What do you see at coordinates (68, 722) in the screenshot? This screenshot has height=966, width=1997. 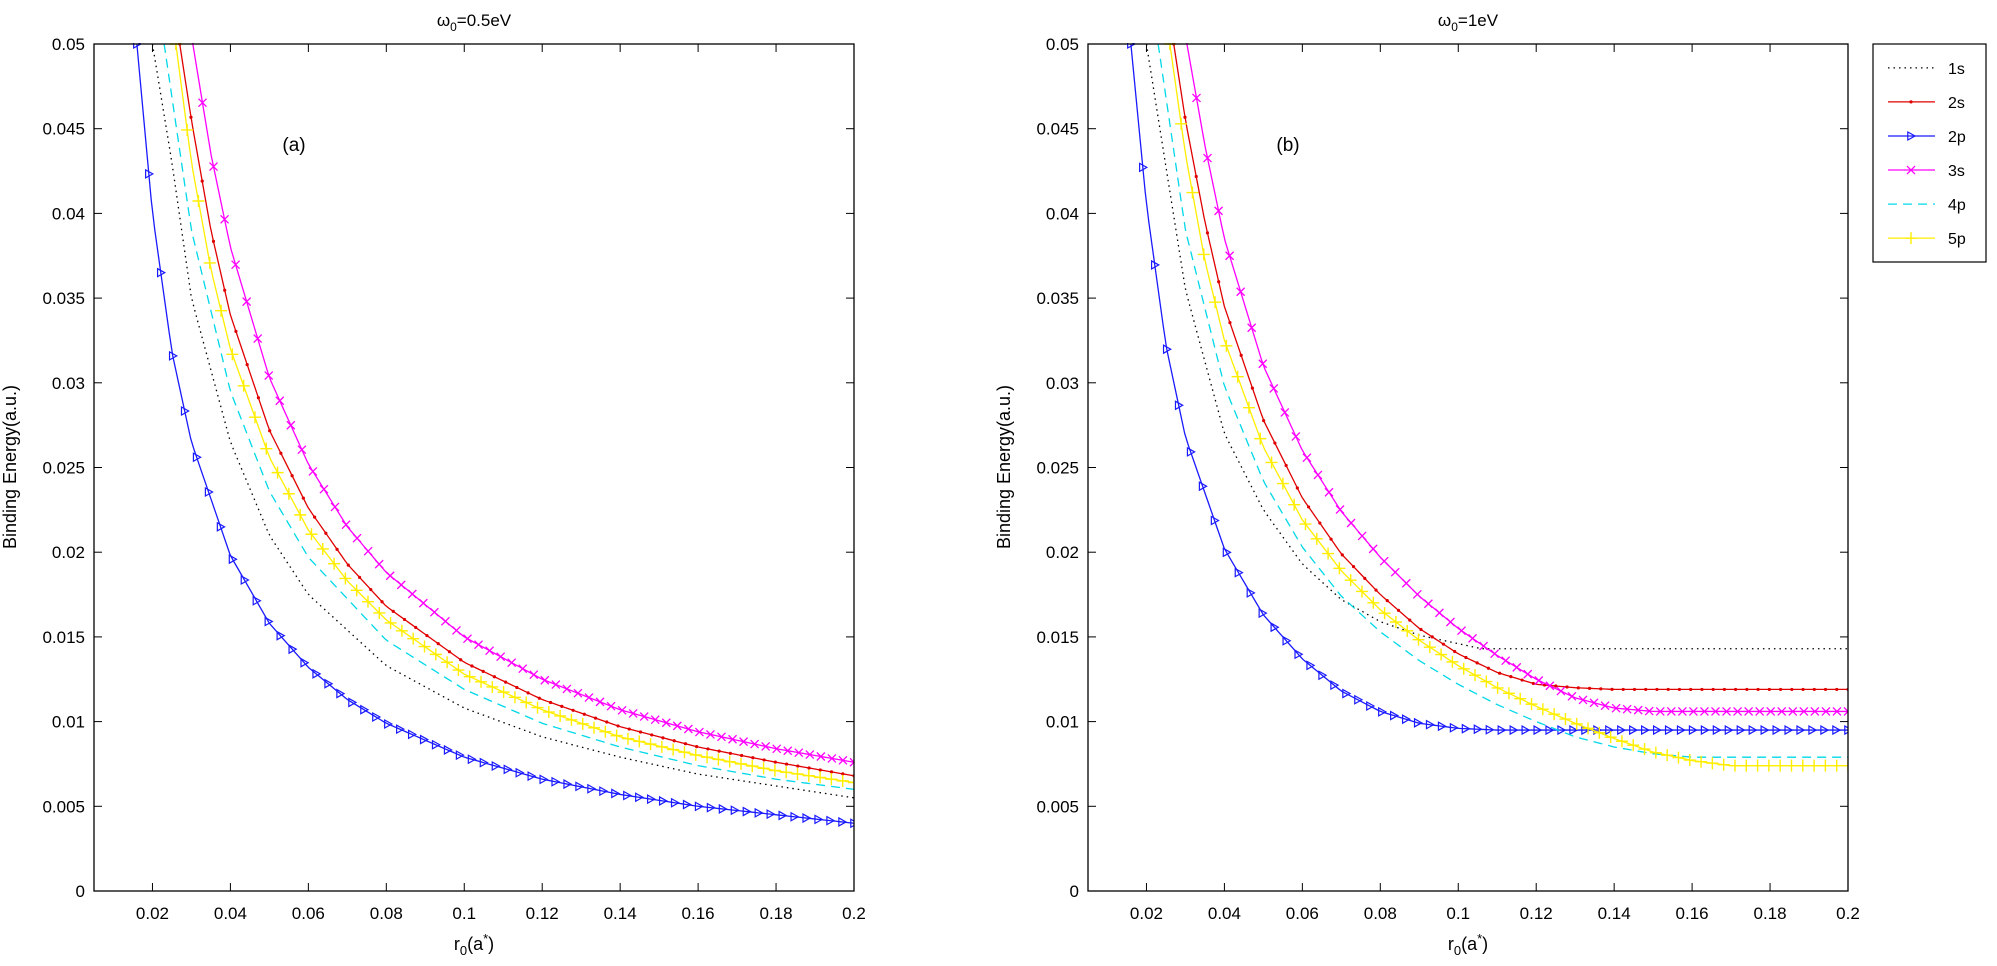 I see `panel-a-ytick-label: 0.01` at bounding box center [68, 722].